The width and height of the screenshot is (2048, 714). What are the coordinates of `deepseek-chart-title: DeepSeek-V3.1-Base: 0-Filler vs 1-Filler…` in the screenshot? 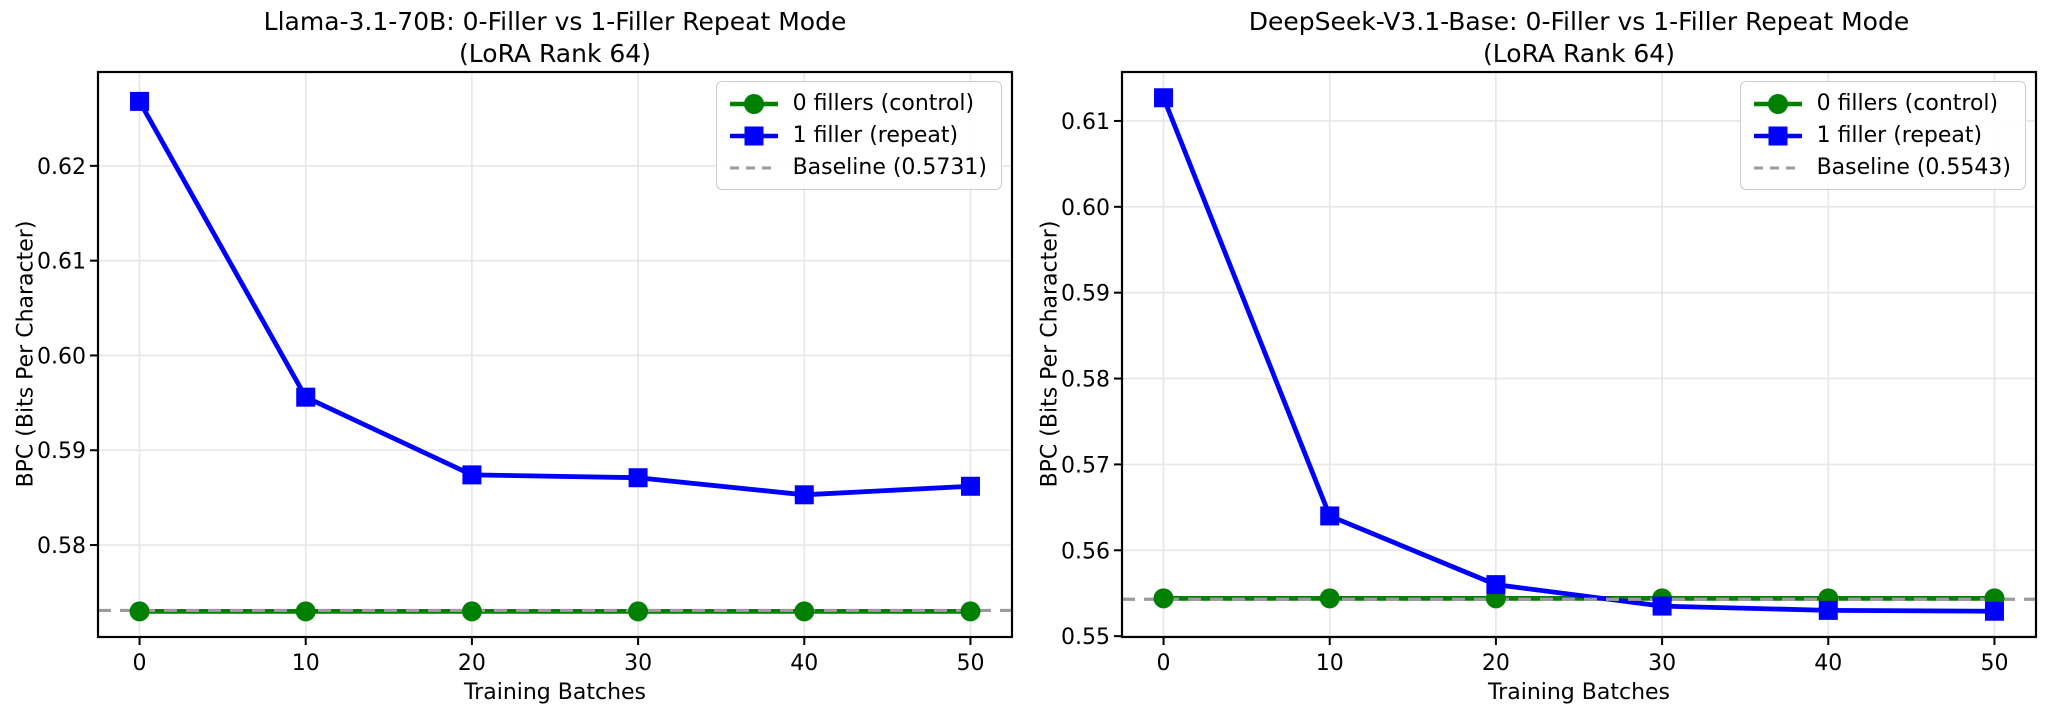 It's located at (1579, 21).